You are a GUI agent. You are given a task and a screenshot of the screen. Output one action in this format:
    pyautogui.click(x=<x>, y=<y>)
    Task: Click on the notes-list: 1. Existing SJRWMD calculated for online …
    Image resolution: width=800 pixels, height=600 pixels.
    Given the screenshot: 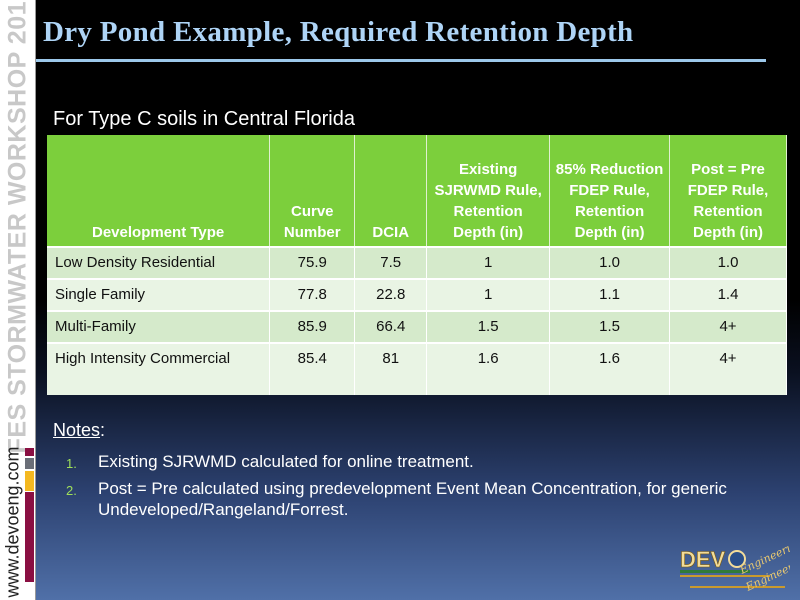 What is the action you would take?
    pyautogui.click(x=416, y=487)
    